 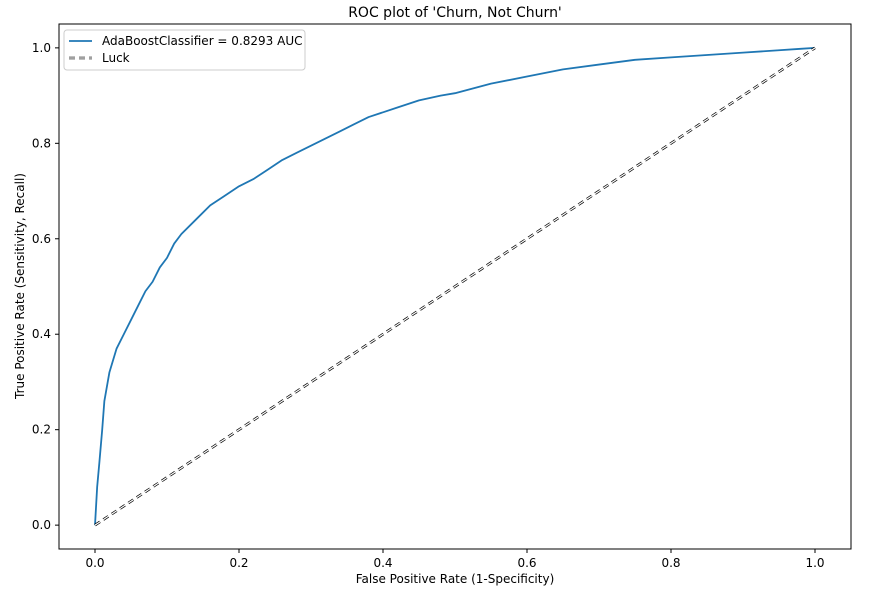 What do you see at coordinates (20, 286) in the screenshot?
I see `y-axis-label: True Positive Rate (Sensitivity, Recall)` at bounding box center [20, 286].